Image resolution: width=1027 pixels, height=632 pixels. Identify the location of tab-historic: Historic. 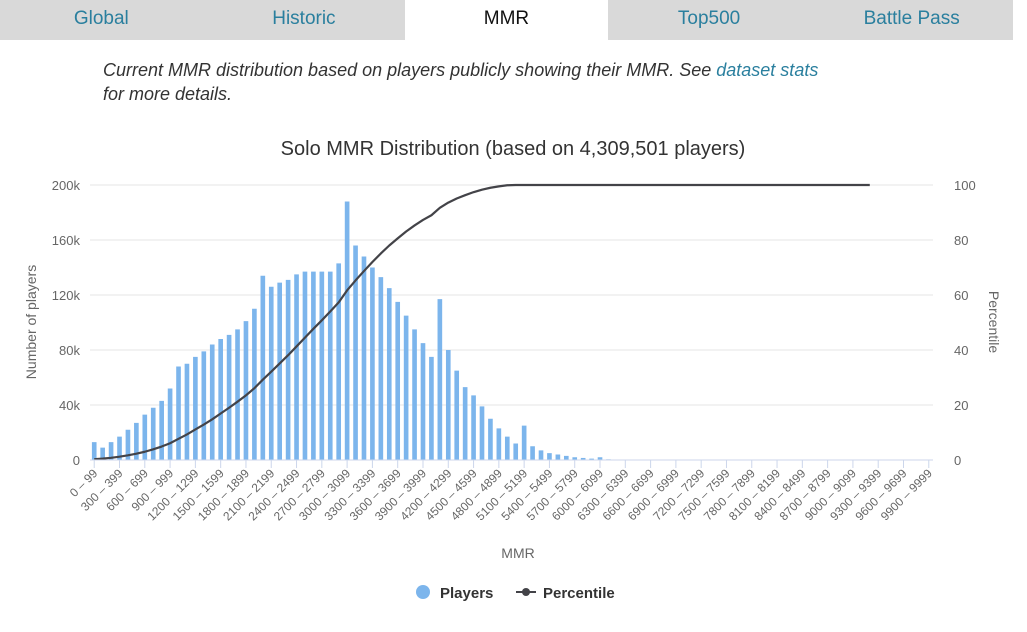
(304, 20).